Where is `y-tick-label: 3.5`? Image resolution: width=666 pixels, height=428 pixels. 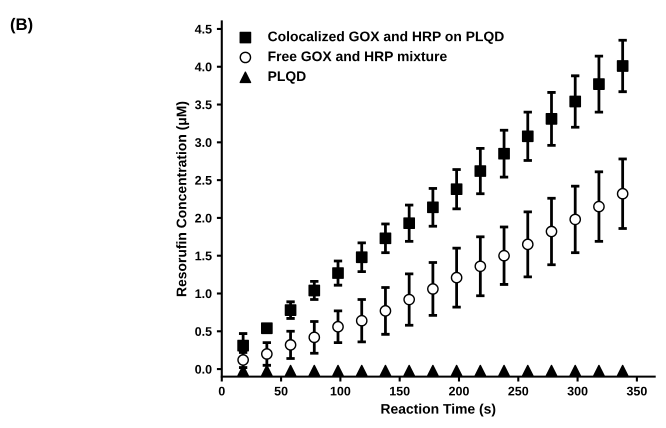
y-tick-label: 3.5 is located at coordinates (203, 105).